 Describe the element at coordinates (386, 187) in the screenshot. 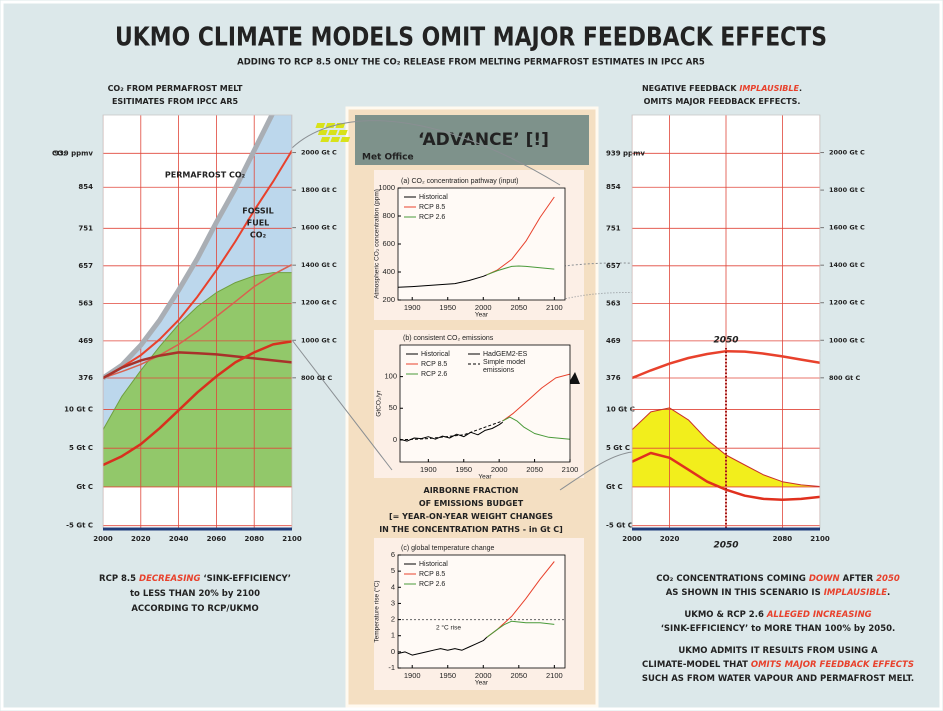

I see `y-tick-label: 1000` at that location.